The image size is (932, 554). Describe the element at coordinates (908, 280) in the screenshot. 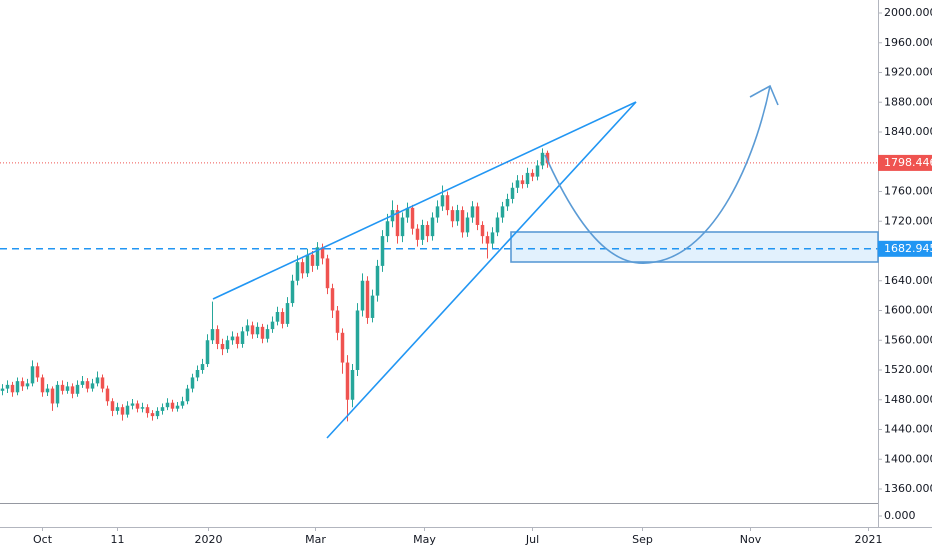

I see `y-tick-label: 1640.000` at that location.